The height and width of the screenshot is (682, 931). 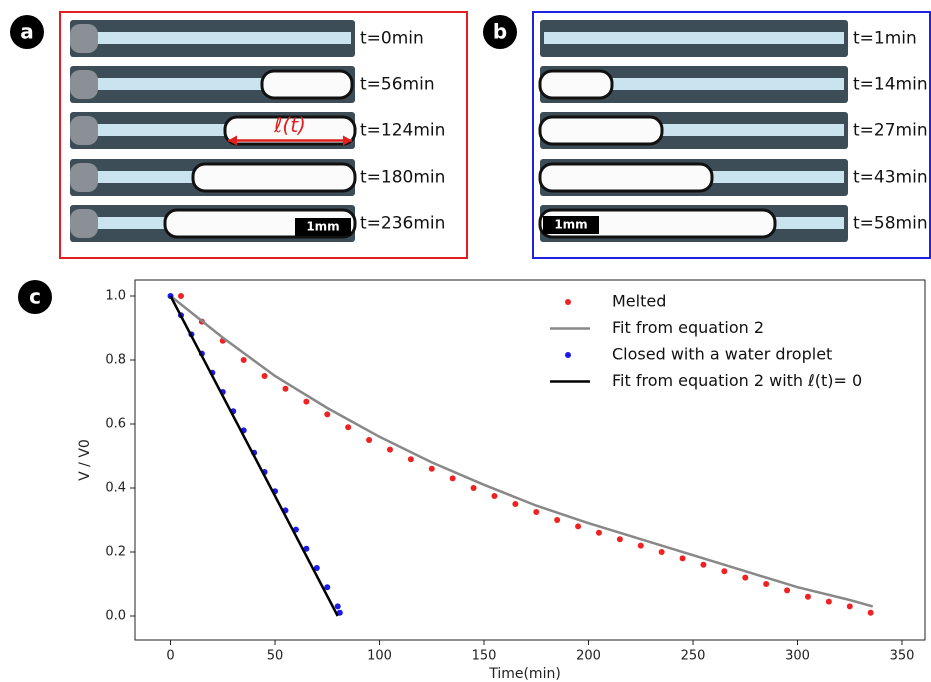 I want to click on x-tick-label: 350, so click(x=902, y=656).